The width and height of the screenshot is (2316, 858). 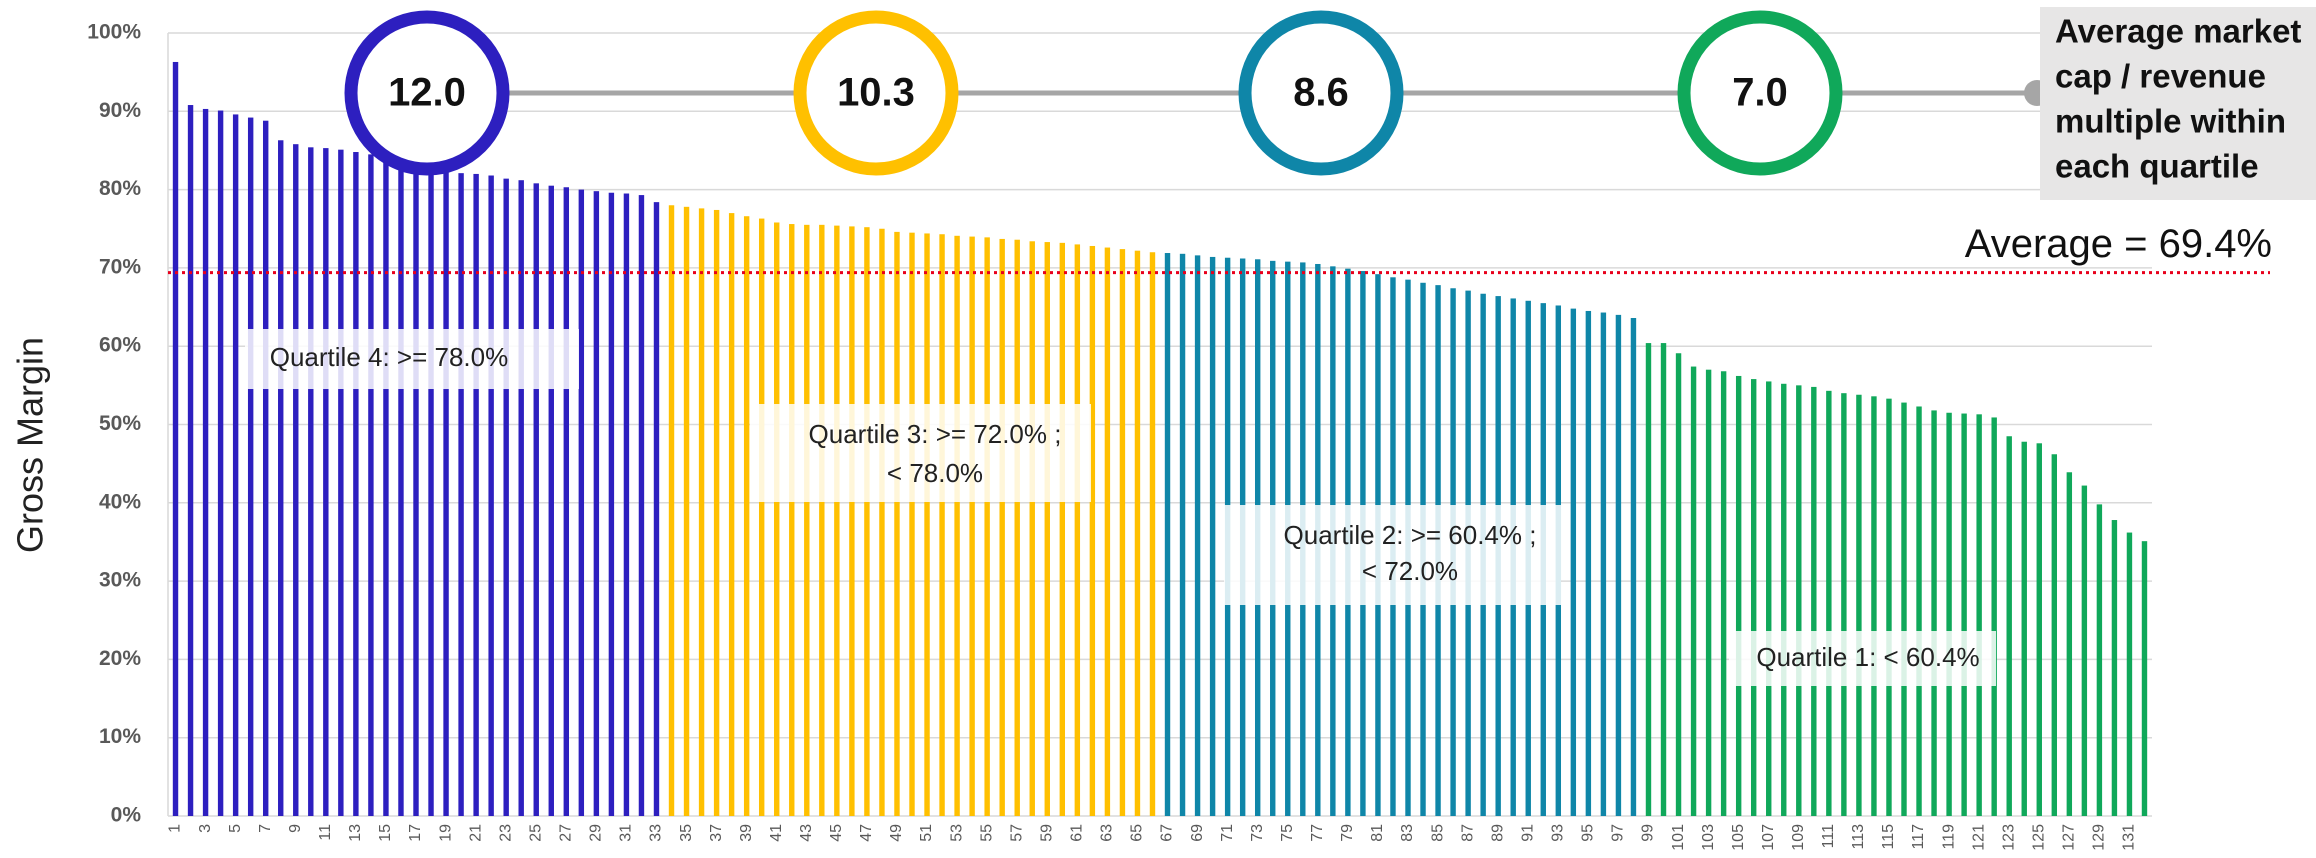 I want to click on x-tick-label: 29, so click(x=596, y=833).